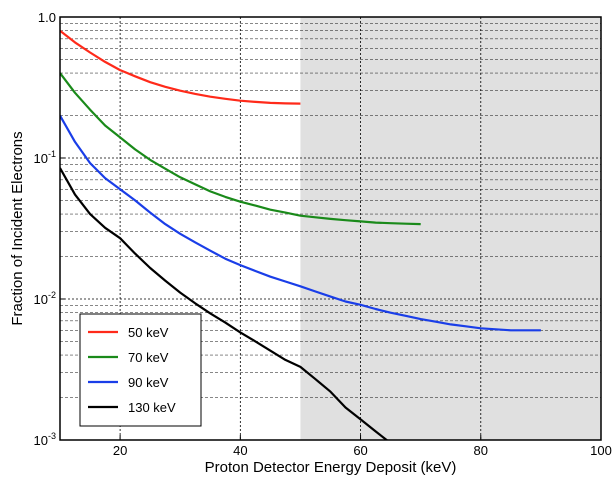  Describe the element at coordinates (45, 298) in the screenshot. I see `y-tick-label: 10⁻²` at that location.